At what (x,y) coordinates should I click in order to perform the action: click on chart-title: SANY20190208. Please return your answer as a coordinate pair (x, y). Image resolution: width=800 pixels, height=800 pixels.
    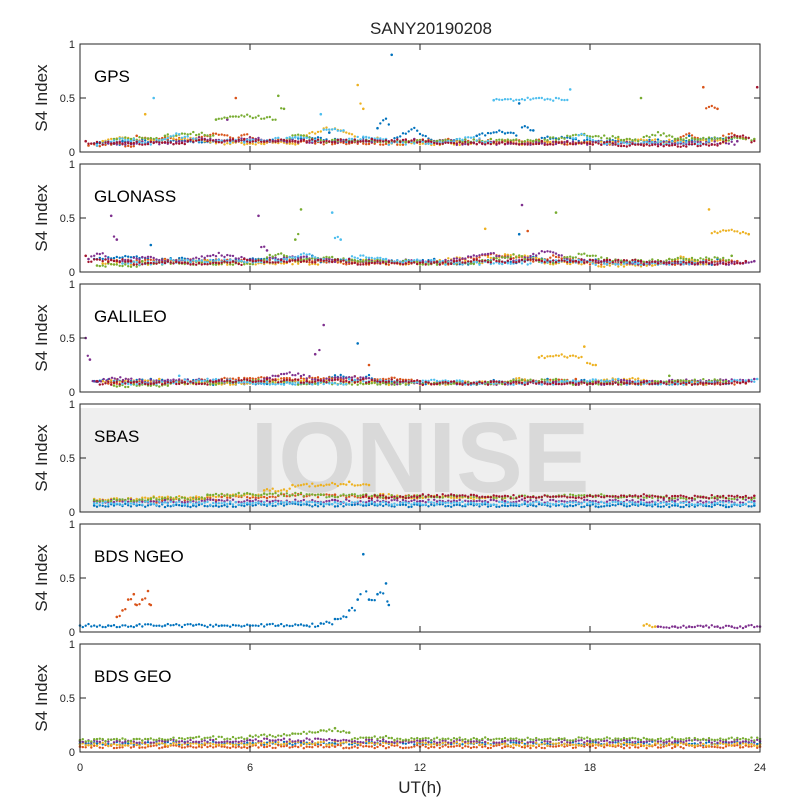
    Looking at the image, I should click on (431, 28).